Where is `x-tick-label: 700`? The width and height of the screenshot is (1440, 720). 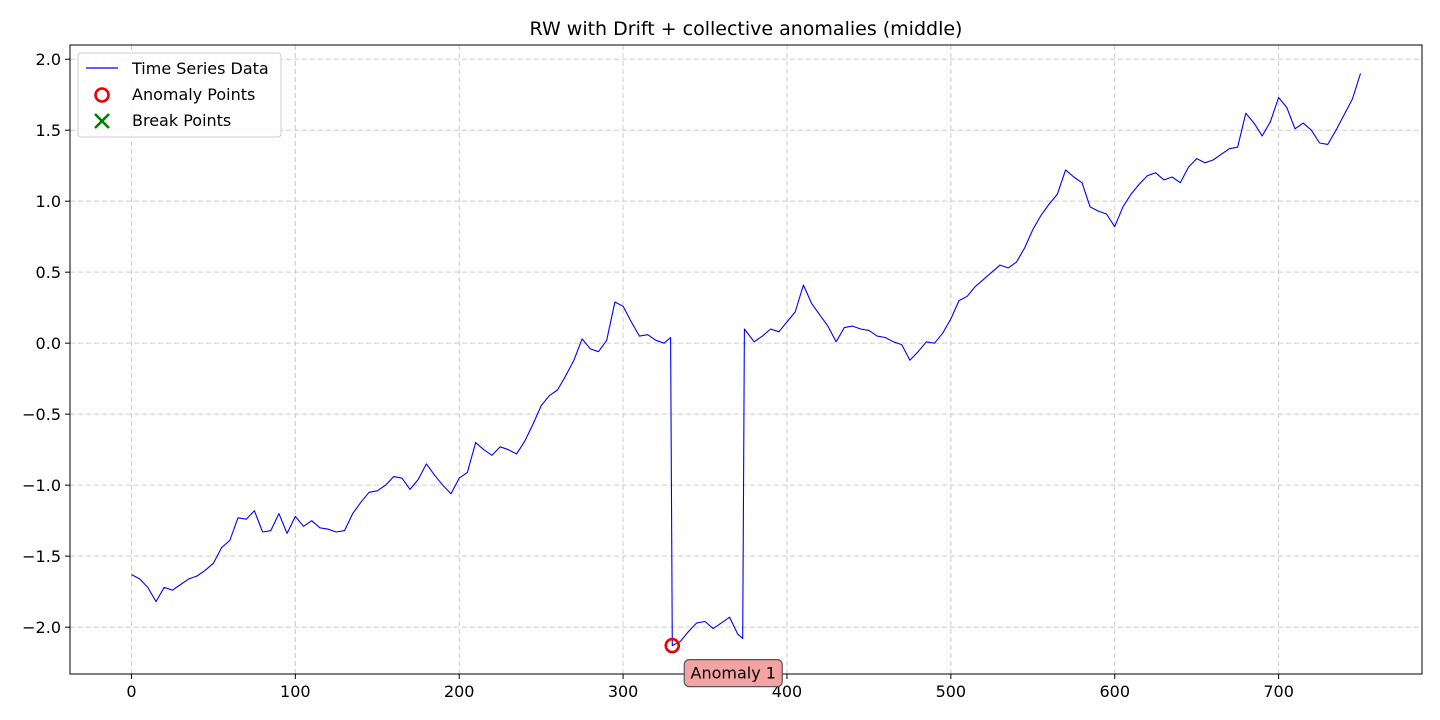
x-tick-label: 700 is located at coordinates (1278, 691).